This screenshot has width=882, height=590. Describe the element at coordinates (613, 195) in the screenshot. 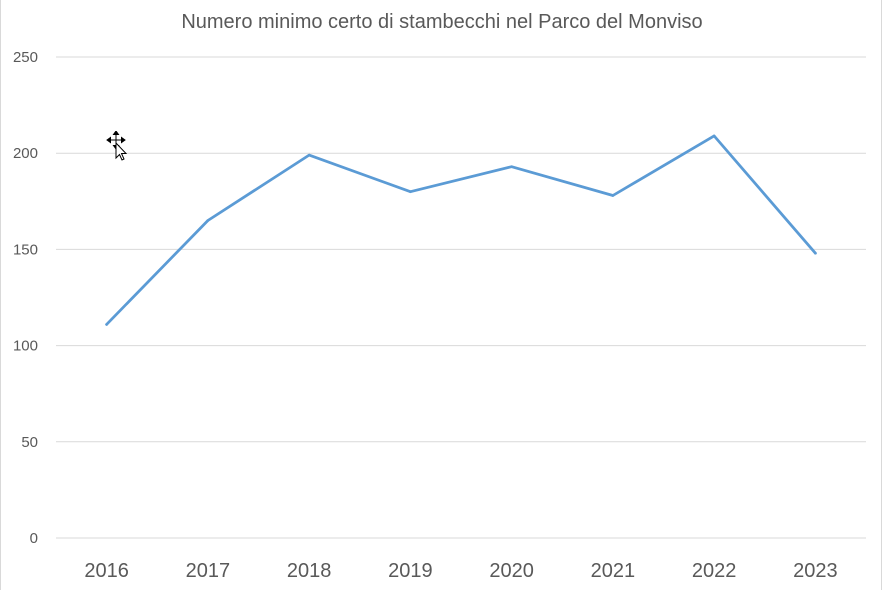

I see `data-point-2021` at that location.